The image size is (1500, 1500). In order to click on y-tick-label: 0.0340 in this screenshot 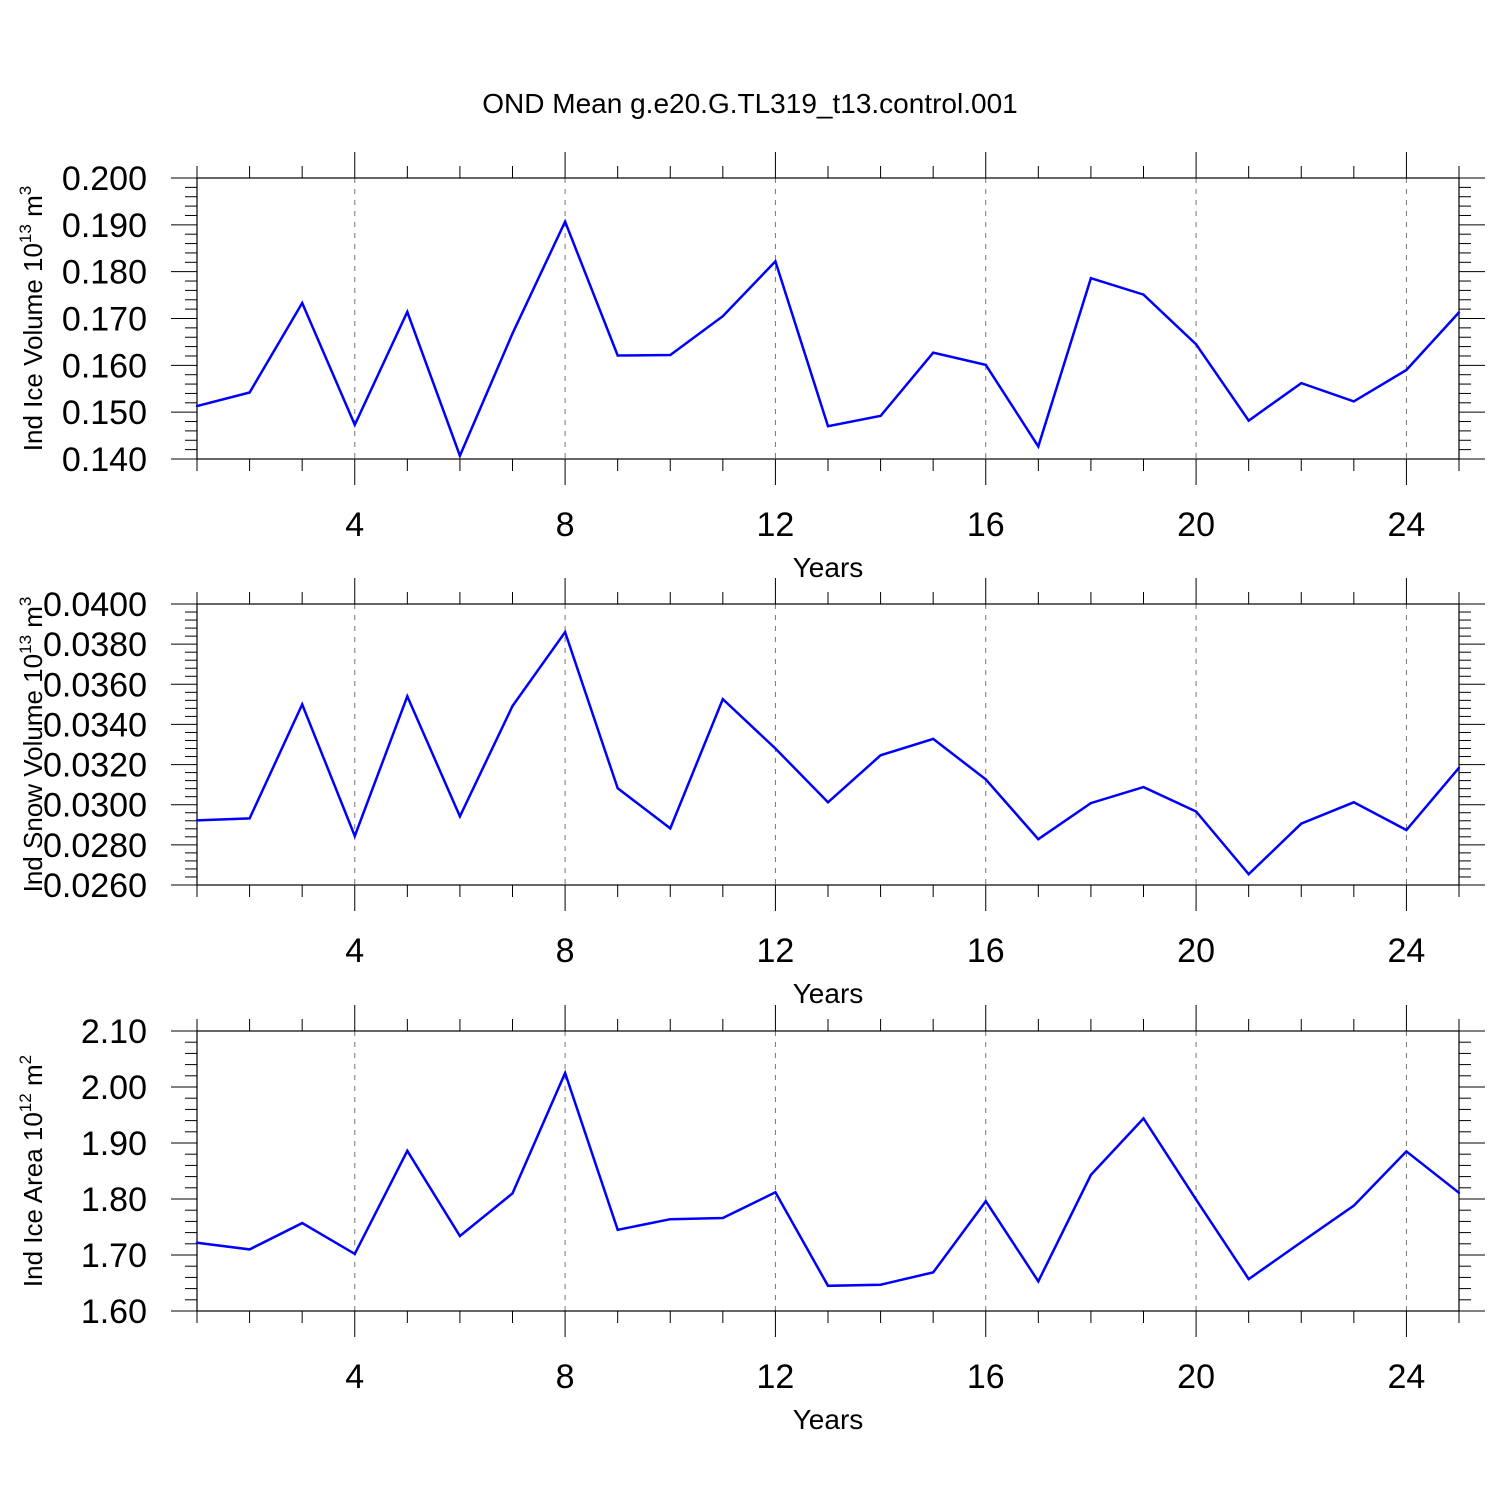, I will do `click(95, 725)`.